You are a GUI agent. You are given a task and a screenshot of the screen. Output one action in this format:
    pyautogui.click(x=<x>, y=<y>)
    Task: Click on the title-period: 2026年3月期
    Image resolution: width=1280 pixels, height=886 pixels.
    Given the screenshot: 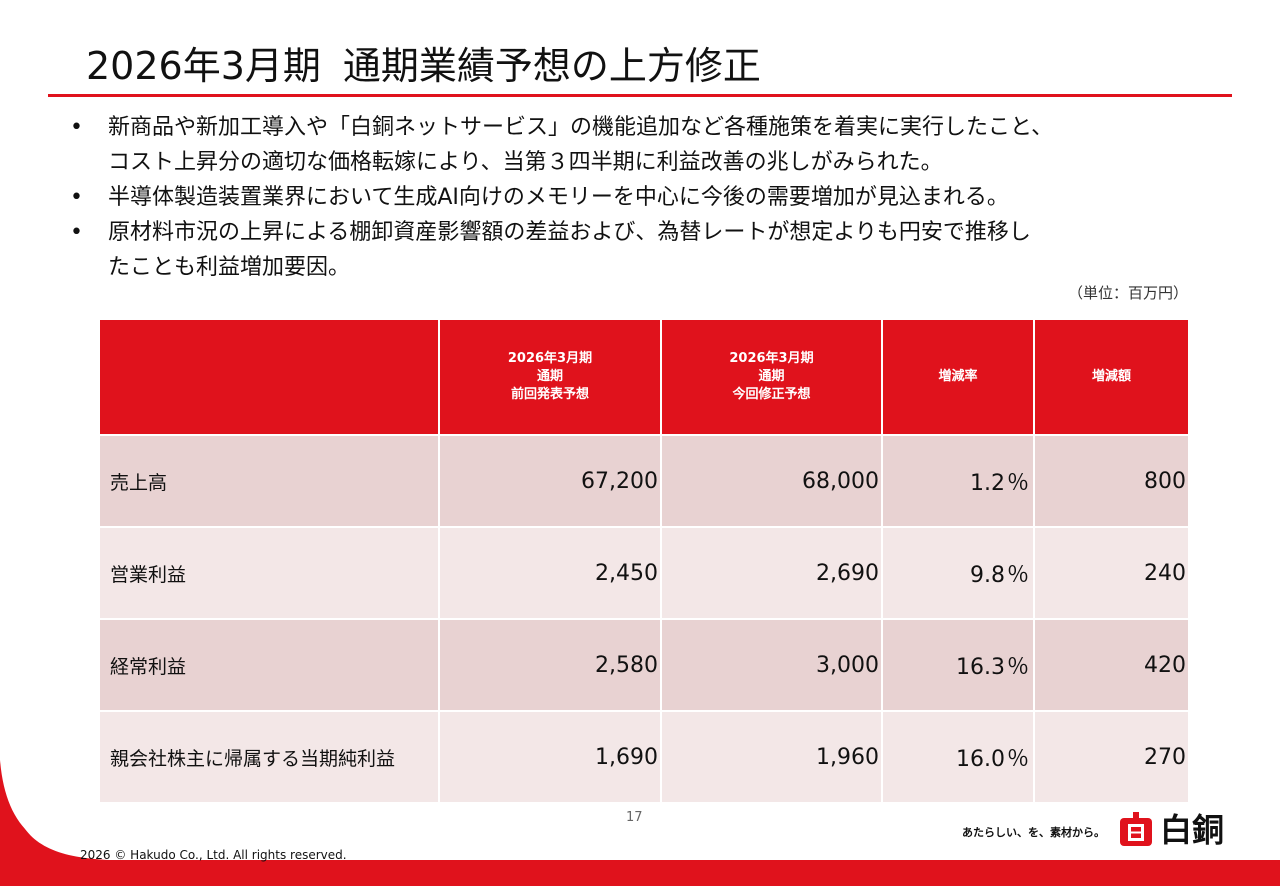 What is the action you would take?
    pyautogui.click(x=203, y=66)
    